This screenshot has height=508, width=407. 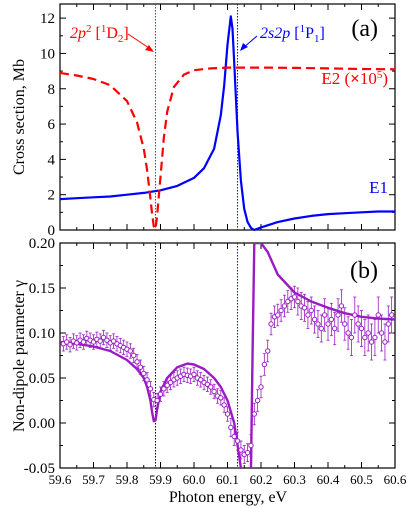 What do you see at coordinates (42, 334) in the screenshot?
I see `panel-b-y-tick-label: 0.10` at bounding box center [42, 334].